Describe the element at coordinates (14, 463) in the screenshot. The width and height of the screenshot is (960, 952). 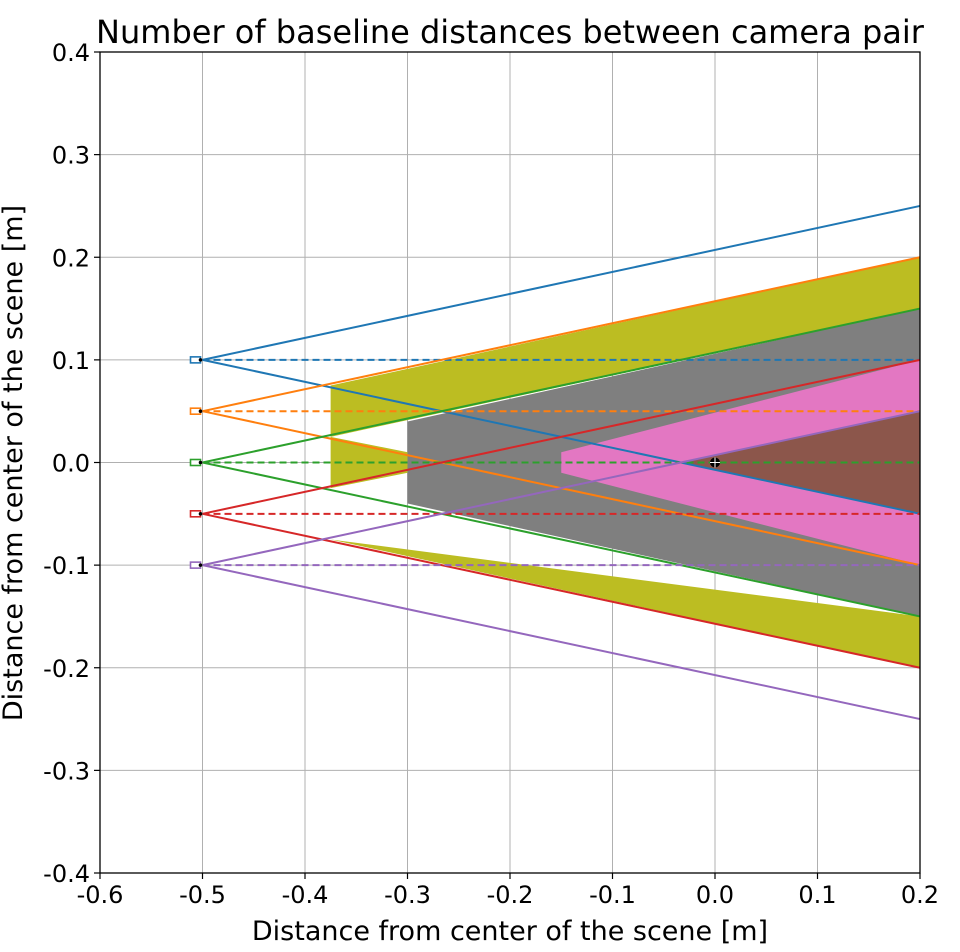
I see `y-axis-label: Distance from center of the scene [m]` at that location.